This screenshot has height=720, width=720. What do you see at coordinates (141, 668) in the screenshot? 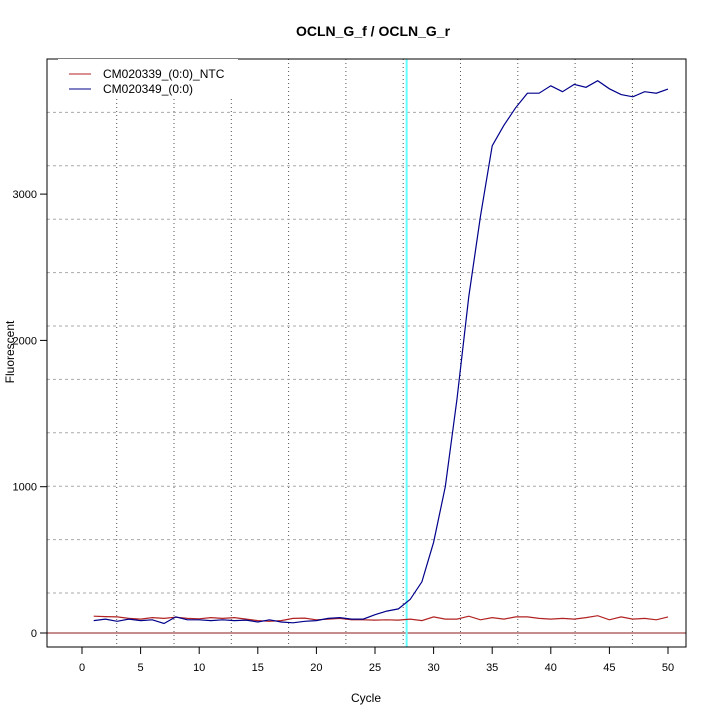
I see `x-tick-label: 5` at bounding box center [141, 668].